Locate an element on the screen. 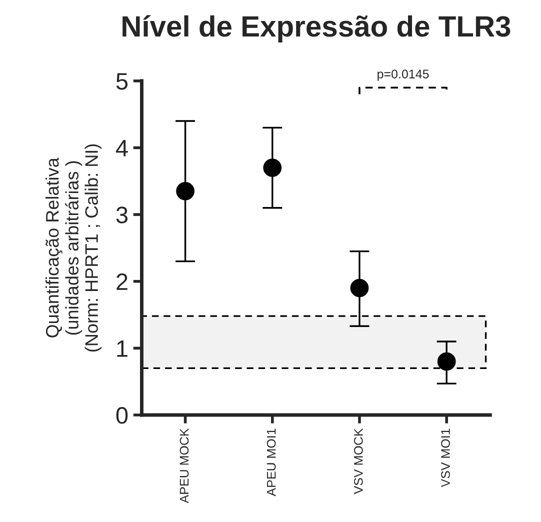 Image resolution: width=541 pixels, height=522 pixels. y-axis-title: Quantificação Relativa (unidades arbitrárias ) (Norm: HPRT1 ; Calib: NI) is located at coordinates (73, 248).